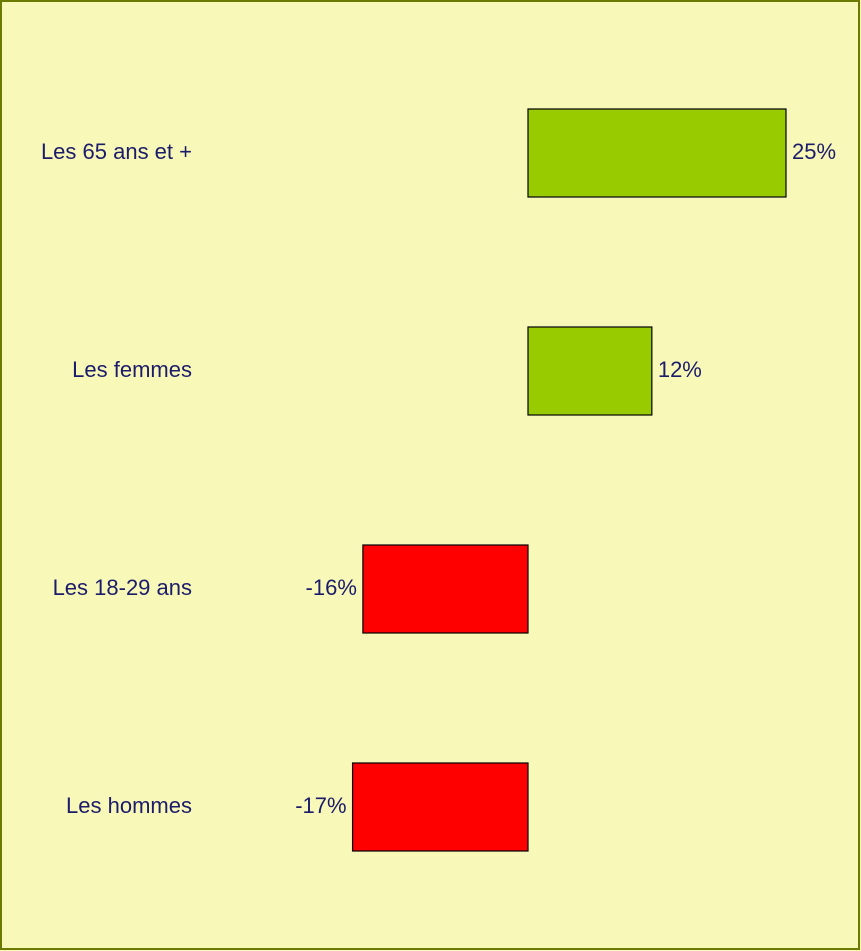 This screenshot has height=951, width=861. I want to click on data-label: 25%, so click(814, 151).